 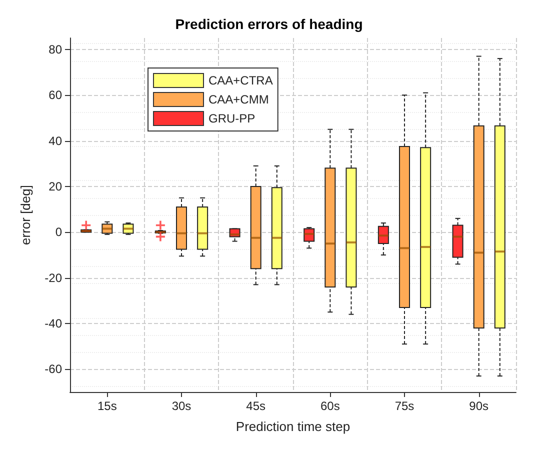 I want to click on y-tick-label: 0, so click(x=58, y=232).